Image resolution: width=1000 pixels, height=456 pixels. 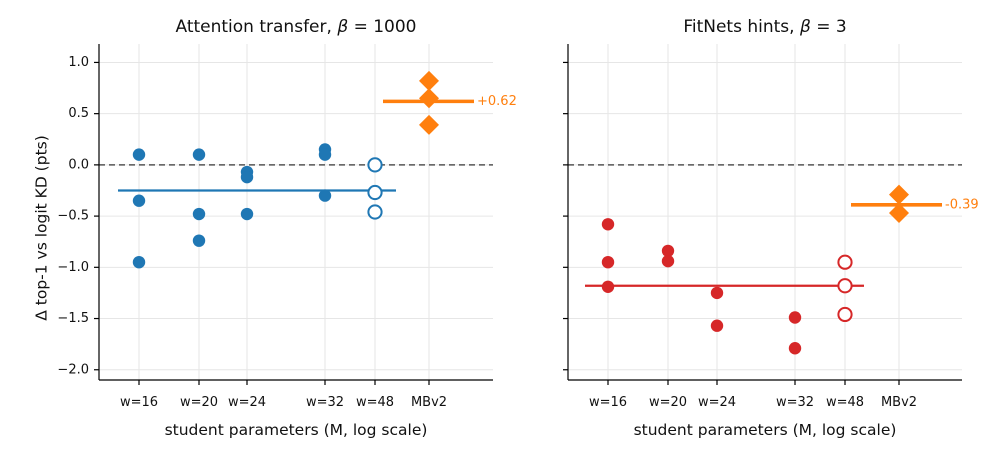 What do you see at coordinates (257, 27) in the screenshot?
I see `panel-title-text: Attention transfer,` at bounding box center [257, 27].